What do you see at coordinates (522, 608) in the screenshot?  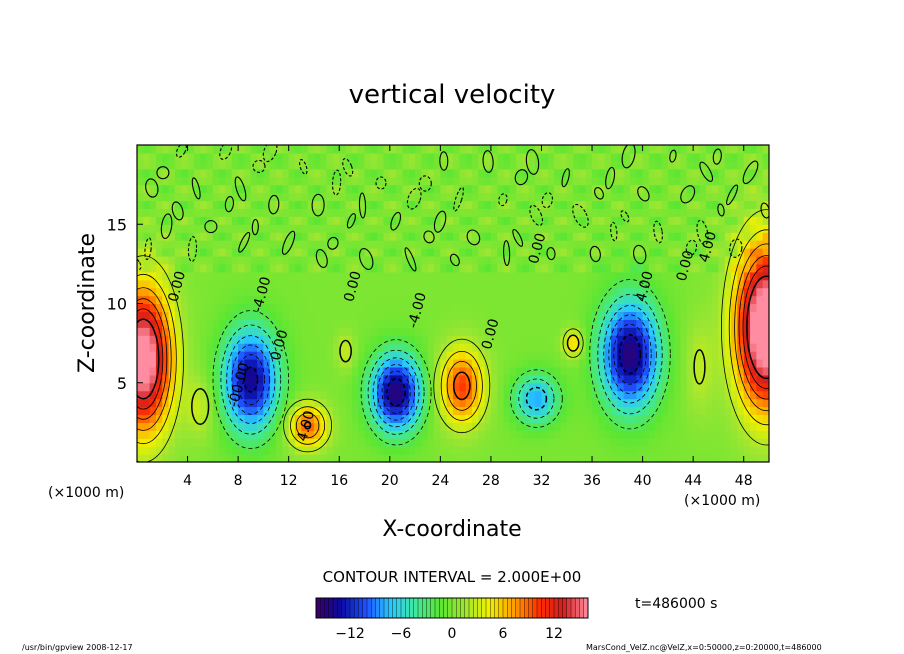 I see `colorbar-cell` at bounding box center [522, 608].